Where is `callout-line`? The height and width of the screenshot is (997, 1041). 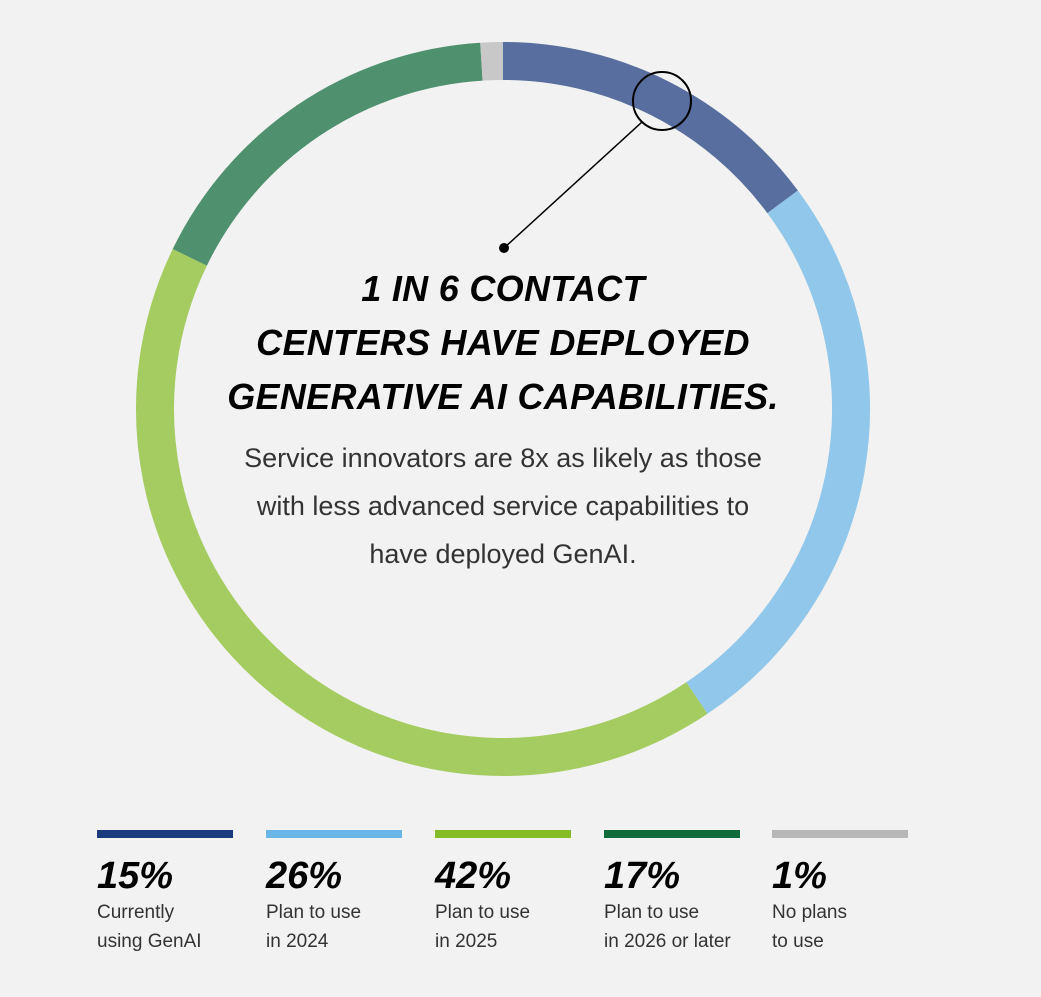
callout-line is located at coordinates (573, 185).